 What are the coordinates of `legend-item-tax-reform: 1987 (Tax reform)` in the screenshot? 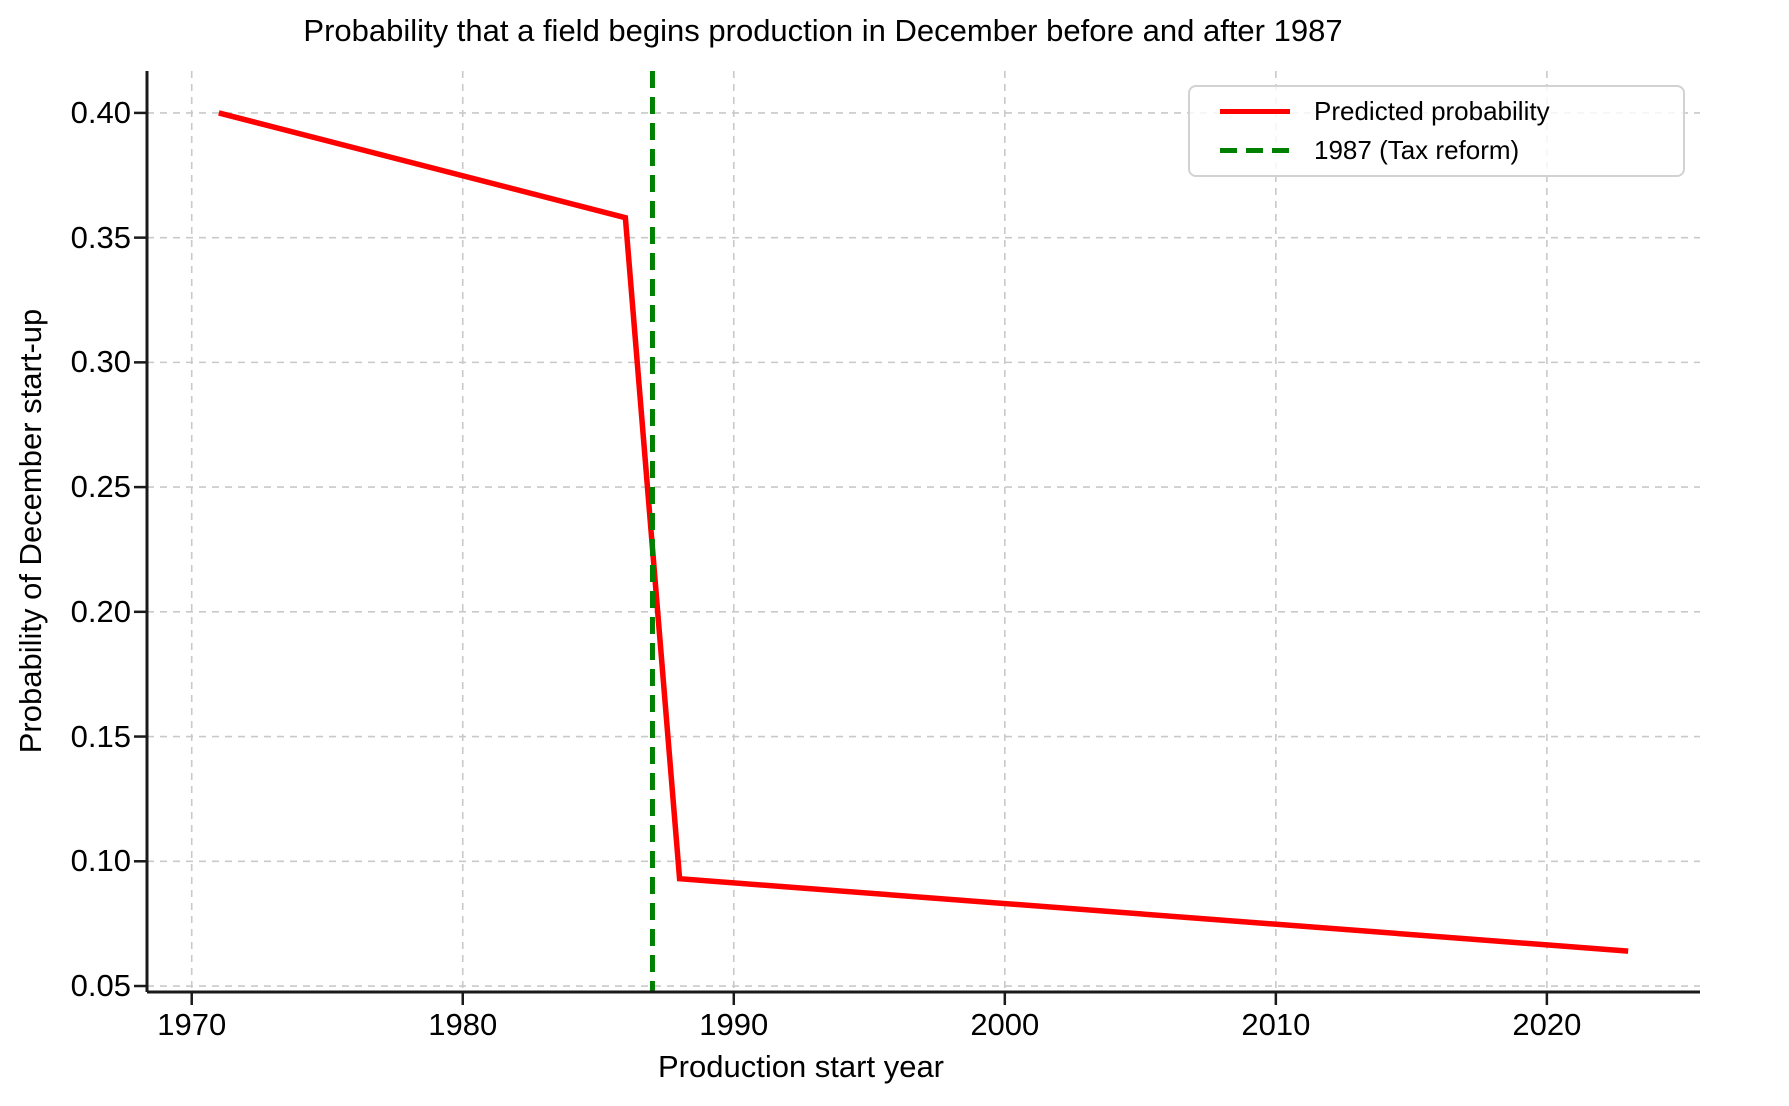 It's located at (1451, 150).